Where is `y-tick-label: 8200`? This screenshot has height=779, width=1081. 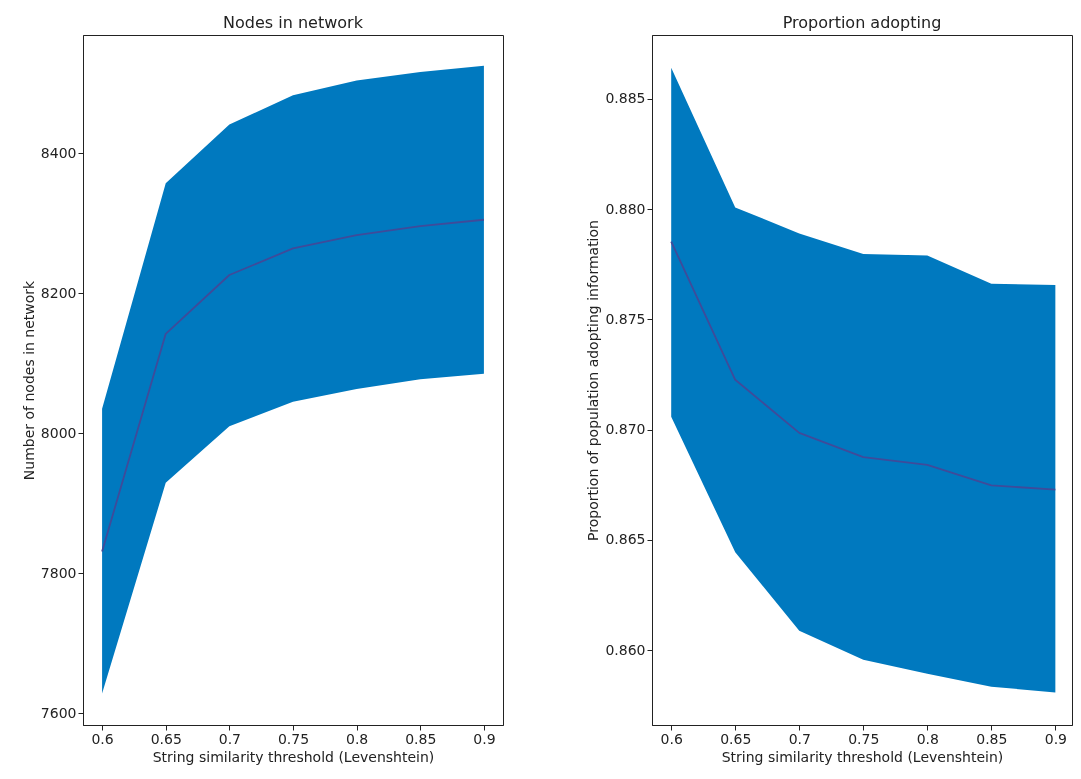
y-tick-label: 8200 is located at coordinates (58, 292).